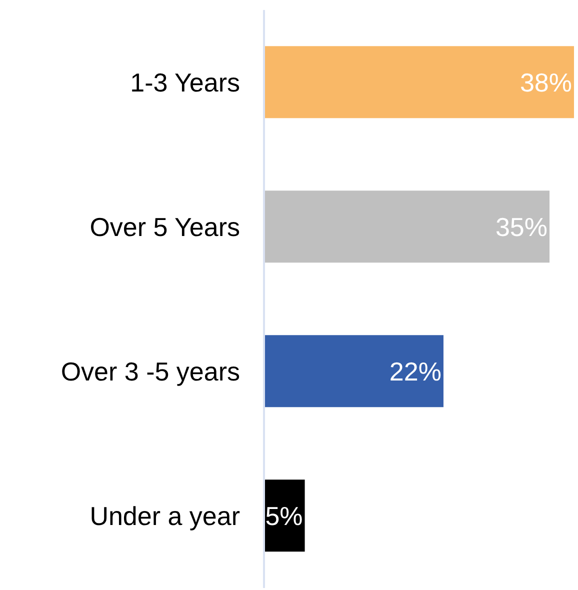 Image resolution: width=578 pixels, height=590 pixels. I want to click on y-tick-label: Over 5 Years, so click(165, 227).